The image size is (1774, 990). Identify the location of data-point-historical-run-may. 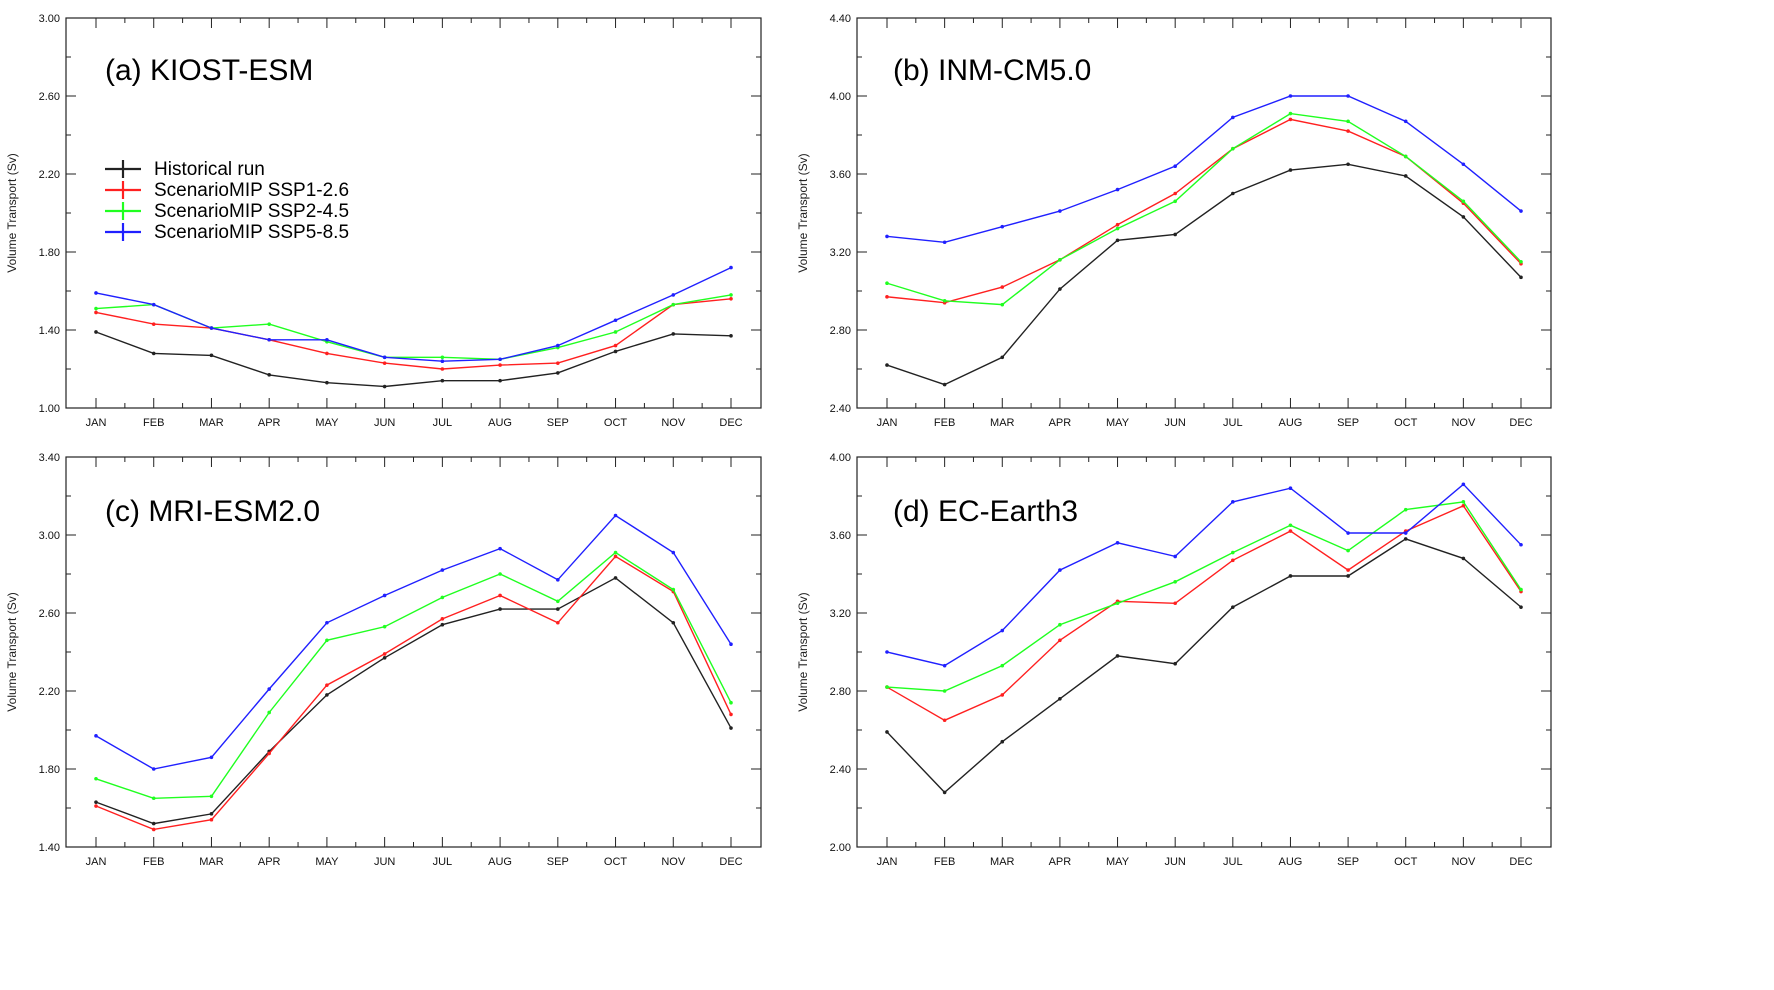
(327, 382).